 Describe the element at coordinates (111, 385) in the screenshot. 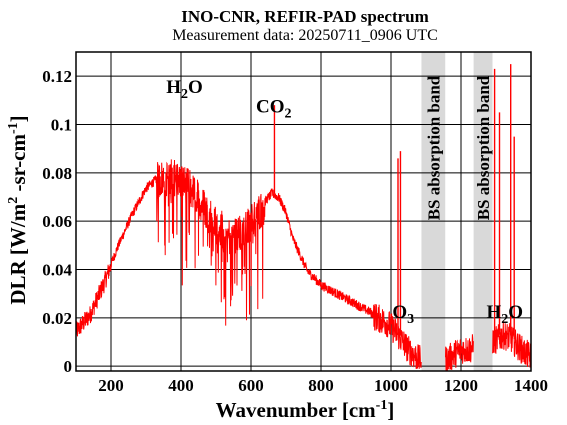

I see `x-tick-label-0: 200` at that location.